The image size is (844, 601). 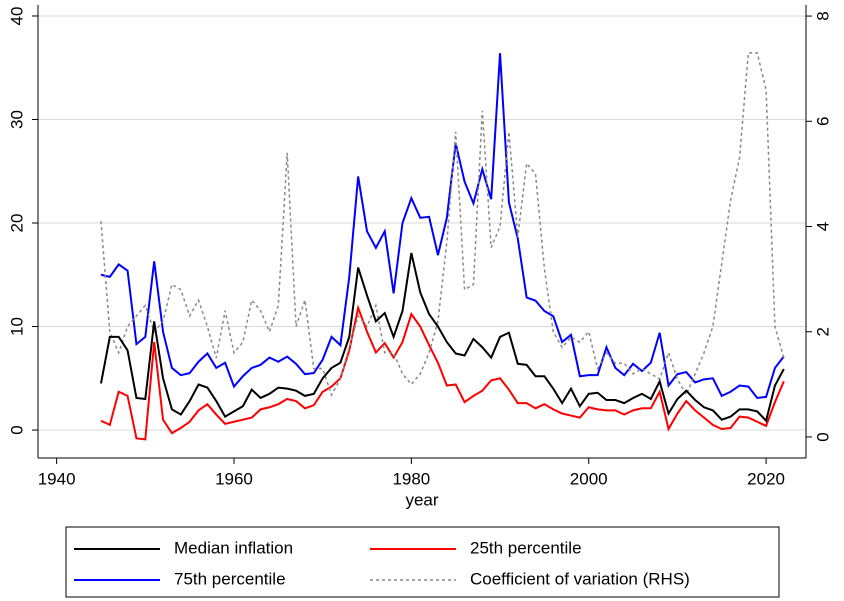 I want to click on y2-tick-label: 8, so click(x=822, y=15).